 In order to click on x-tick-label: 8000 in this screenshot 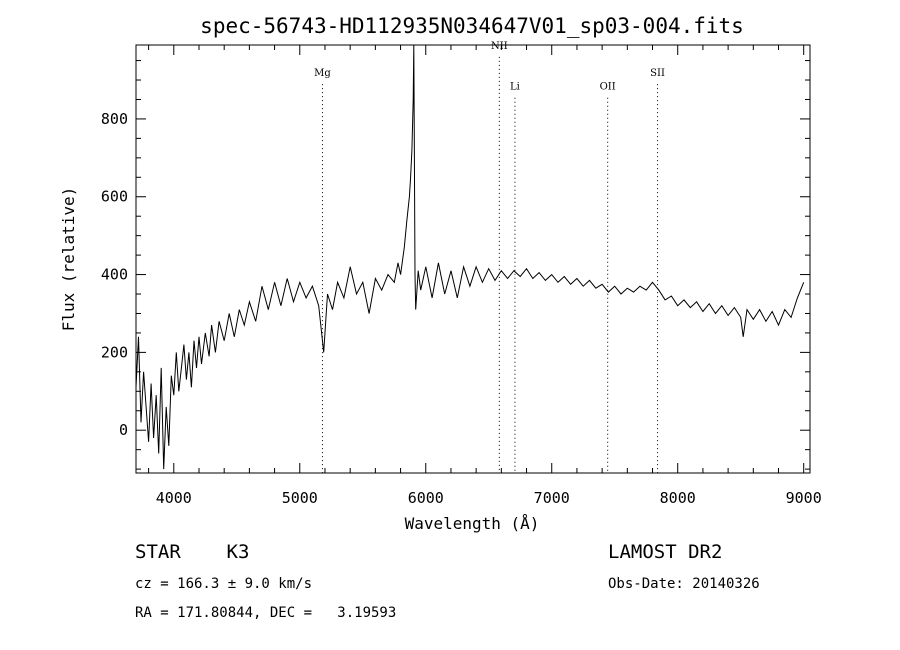, I will do `click(678, 498)`.